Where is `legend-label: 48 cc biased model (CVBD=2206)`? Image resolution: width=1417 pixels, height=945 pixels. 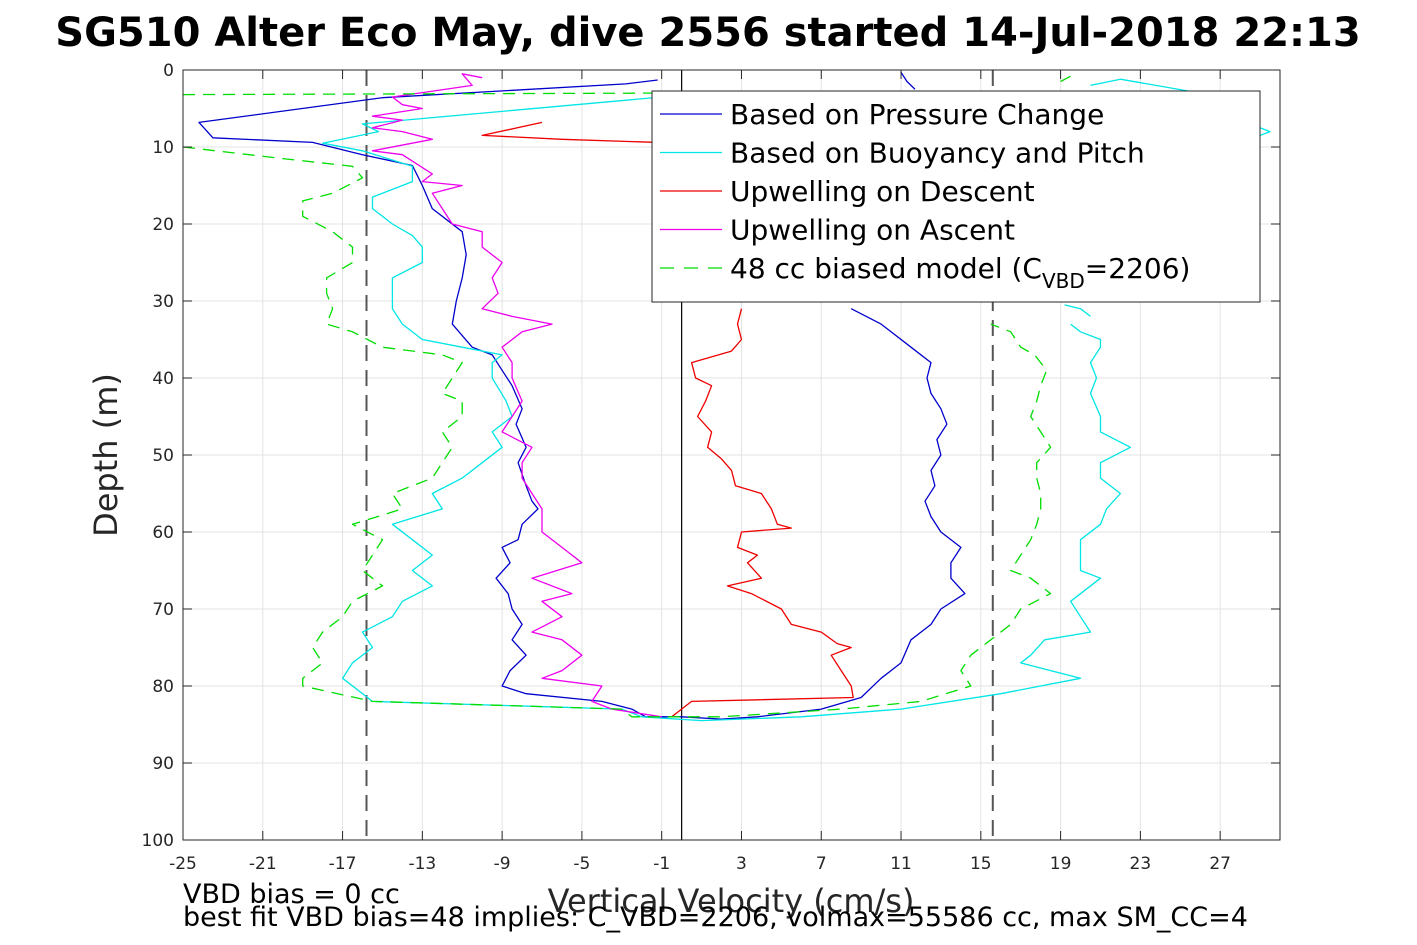
legend-label: 48 cc biased model (CVBD=2206) is located at coordinates (960, 272).